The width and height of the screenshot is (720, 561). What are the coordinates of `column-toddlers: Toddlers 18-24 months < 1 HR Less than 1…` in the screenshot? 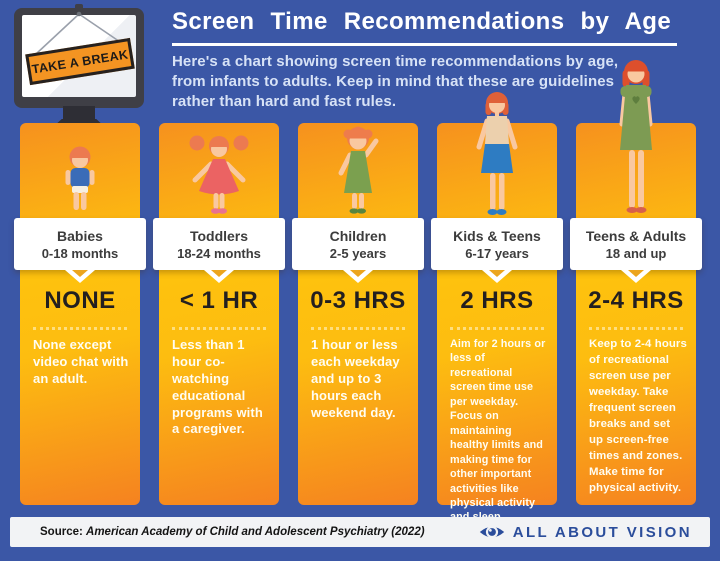 It's located at (219, 314).